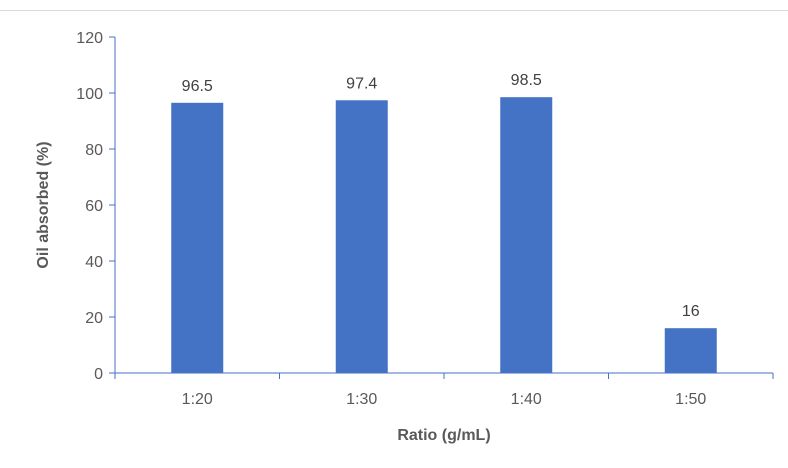 This screenshot has width=788, height=468. I want to click on x-axis-title: Ratio (g/mL), so click(443, 435).